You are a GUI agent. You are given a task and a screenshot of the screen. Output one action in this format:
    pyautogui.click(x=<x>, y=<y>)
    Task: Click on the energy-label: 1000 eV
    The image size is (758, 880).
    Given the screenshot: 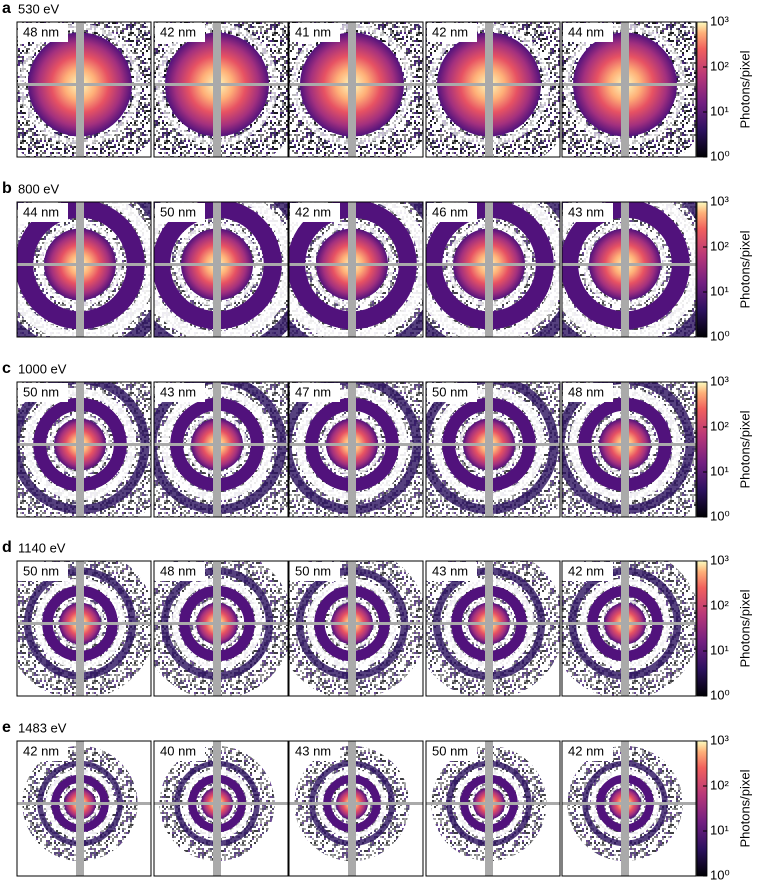 What is the action you would take?
    pyautogui.click(x=42, y=368)
    